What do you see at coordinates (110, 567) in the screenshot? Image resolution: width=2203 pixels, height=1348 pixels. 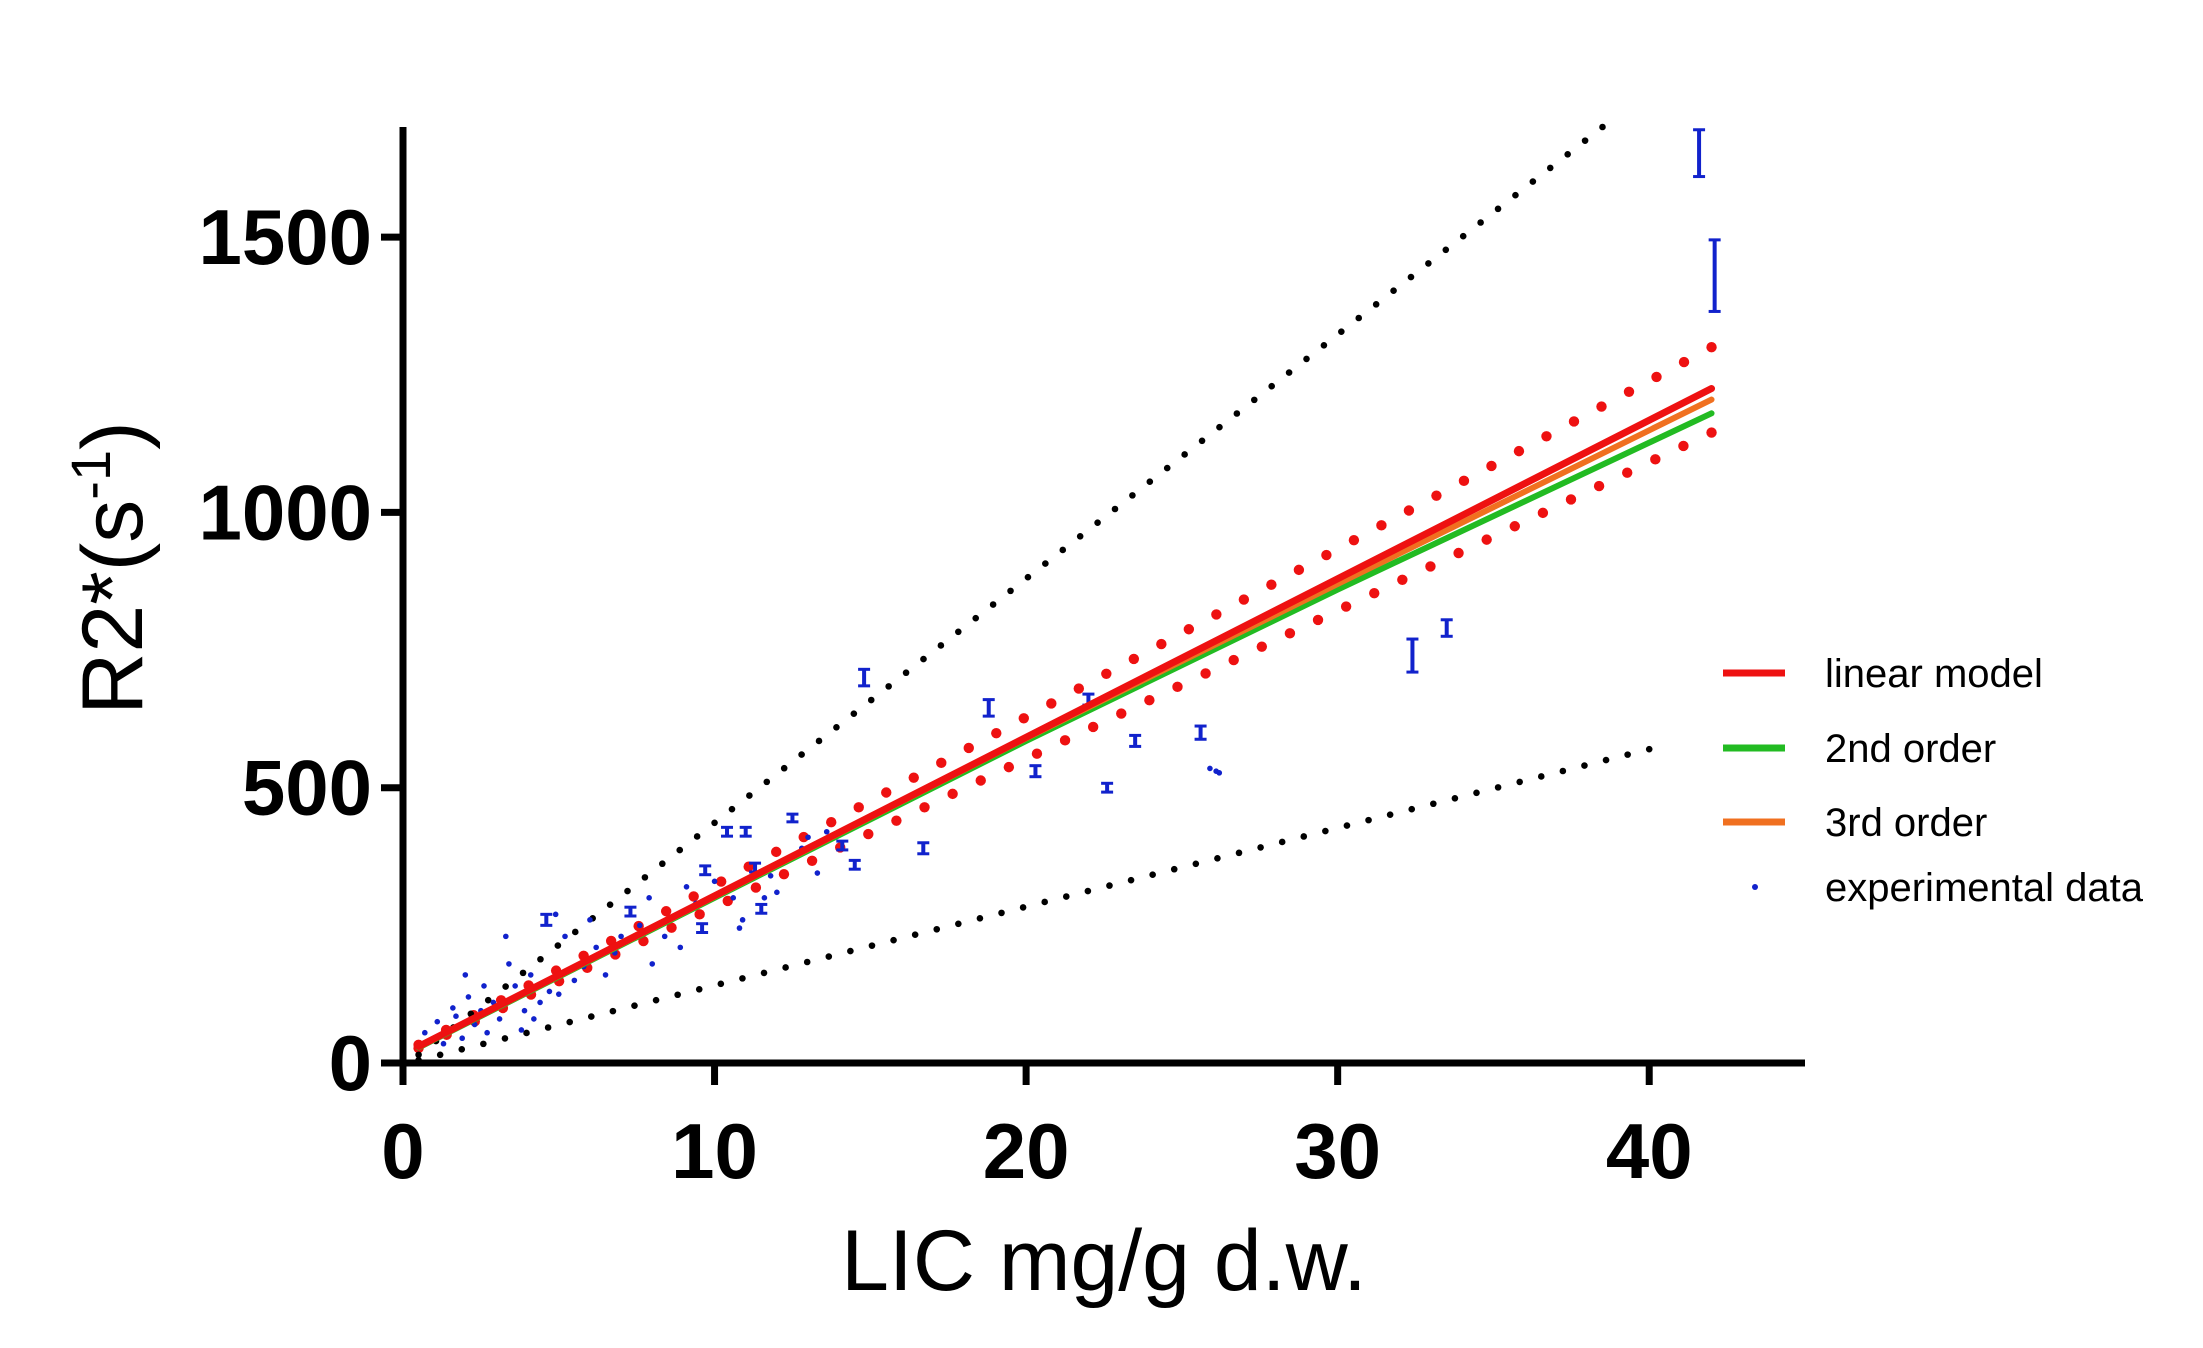 I see `y-axis-title: R2*(s-1)` at bounding box center [110, 567].